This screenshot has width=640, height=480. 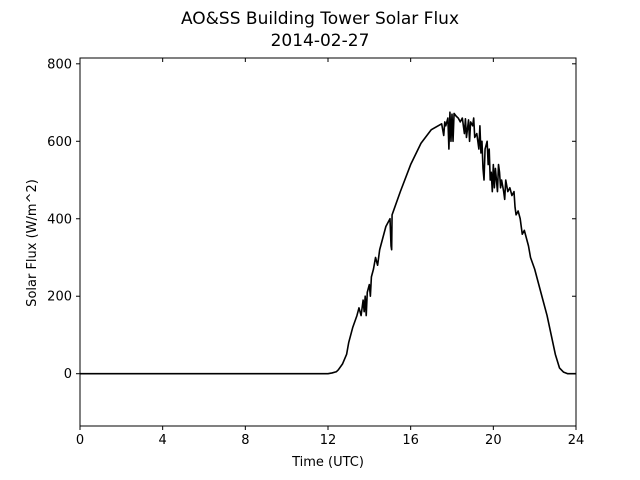 I want to click on y-tick-label: 400, so click(x=59, y=219).